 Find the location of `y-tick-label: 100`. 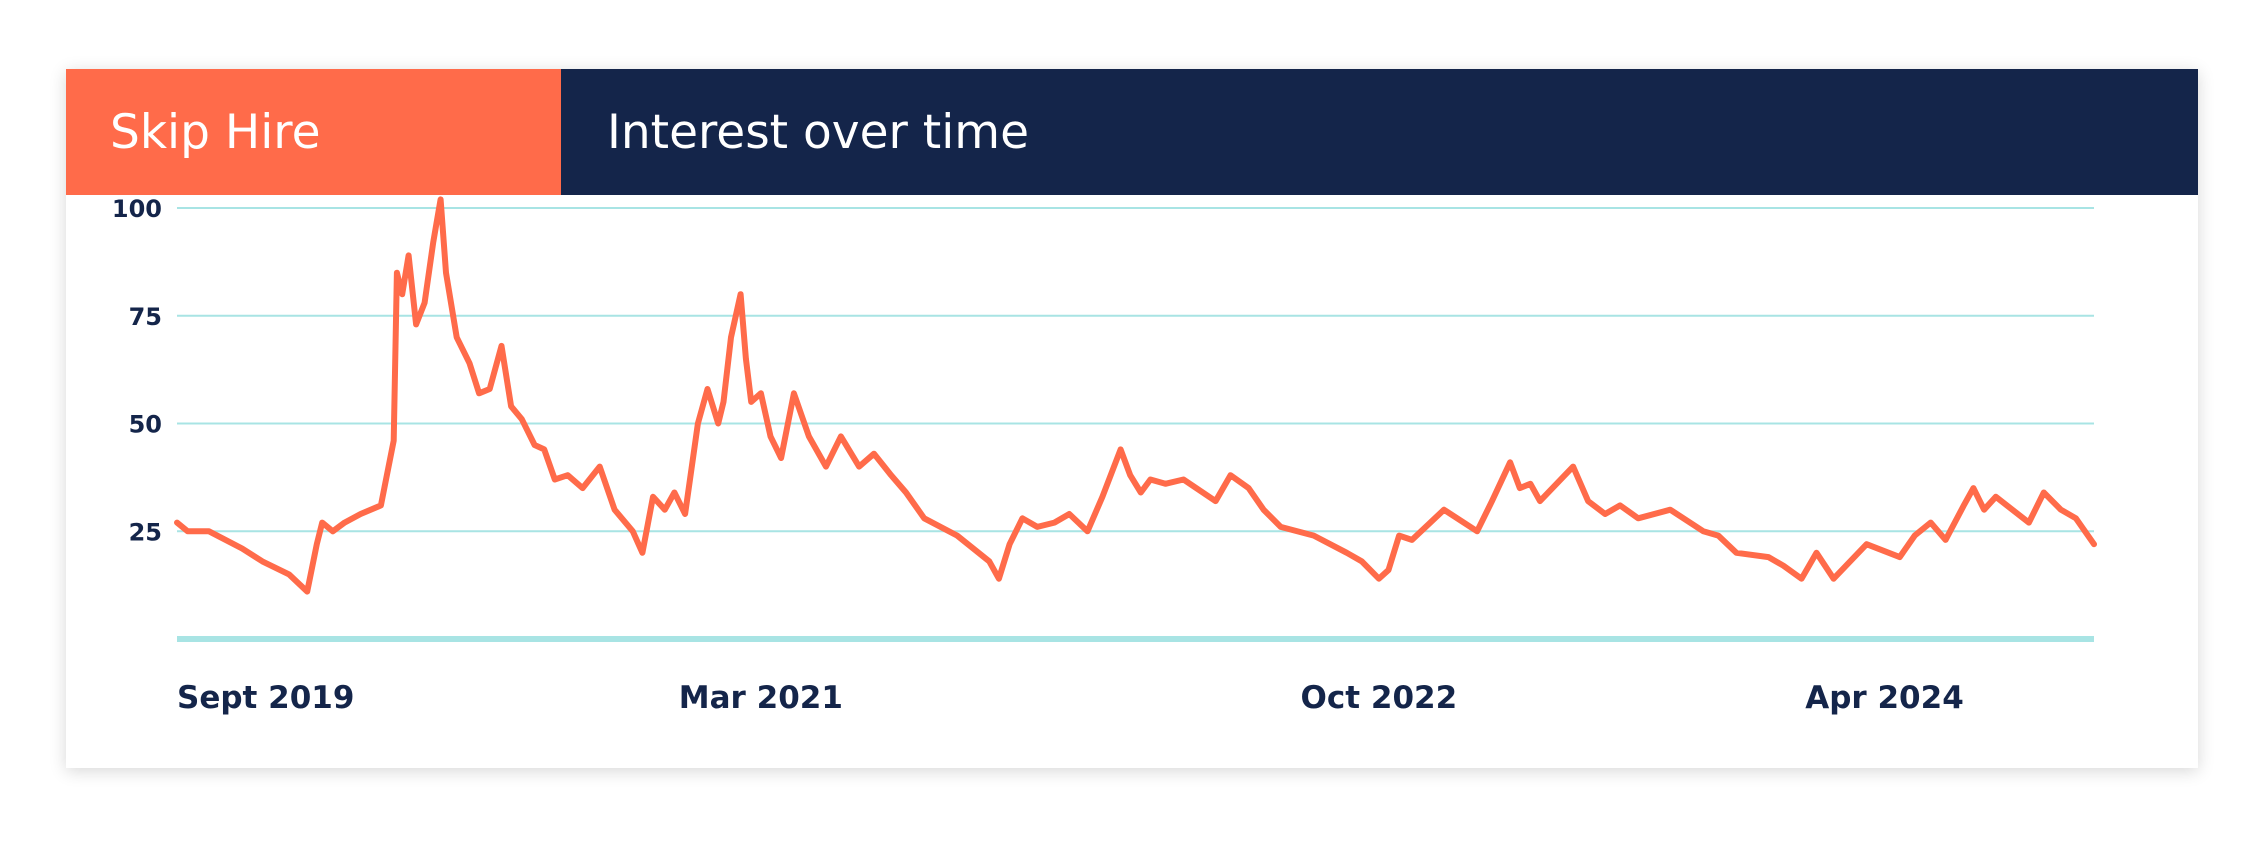

y-tick-label: 100 is located at coordinates (137, 209).